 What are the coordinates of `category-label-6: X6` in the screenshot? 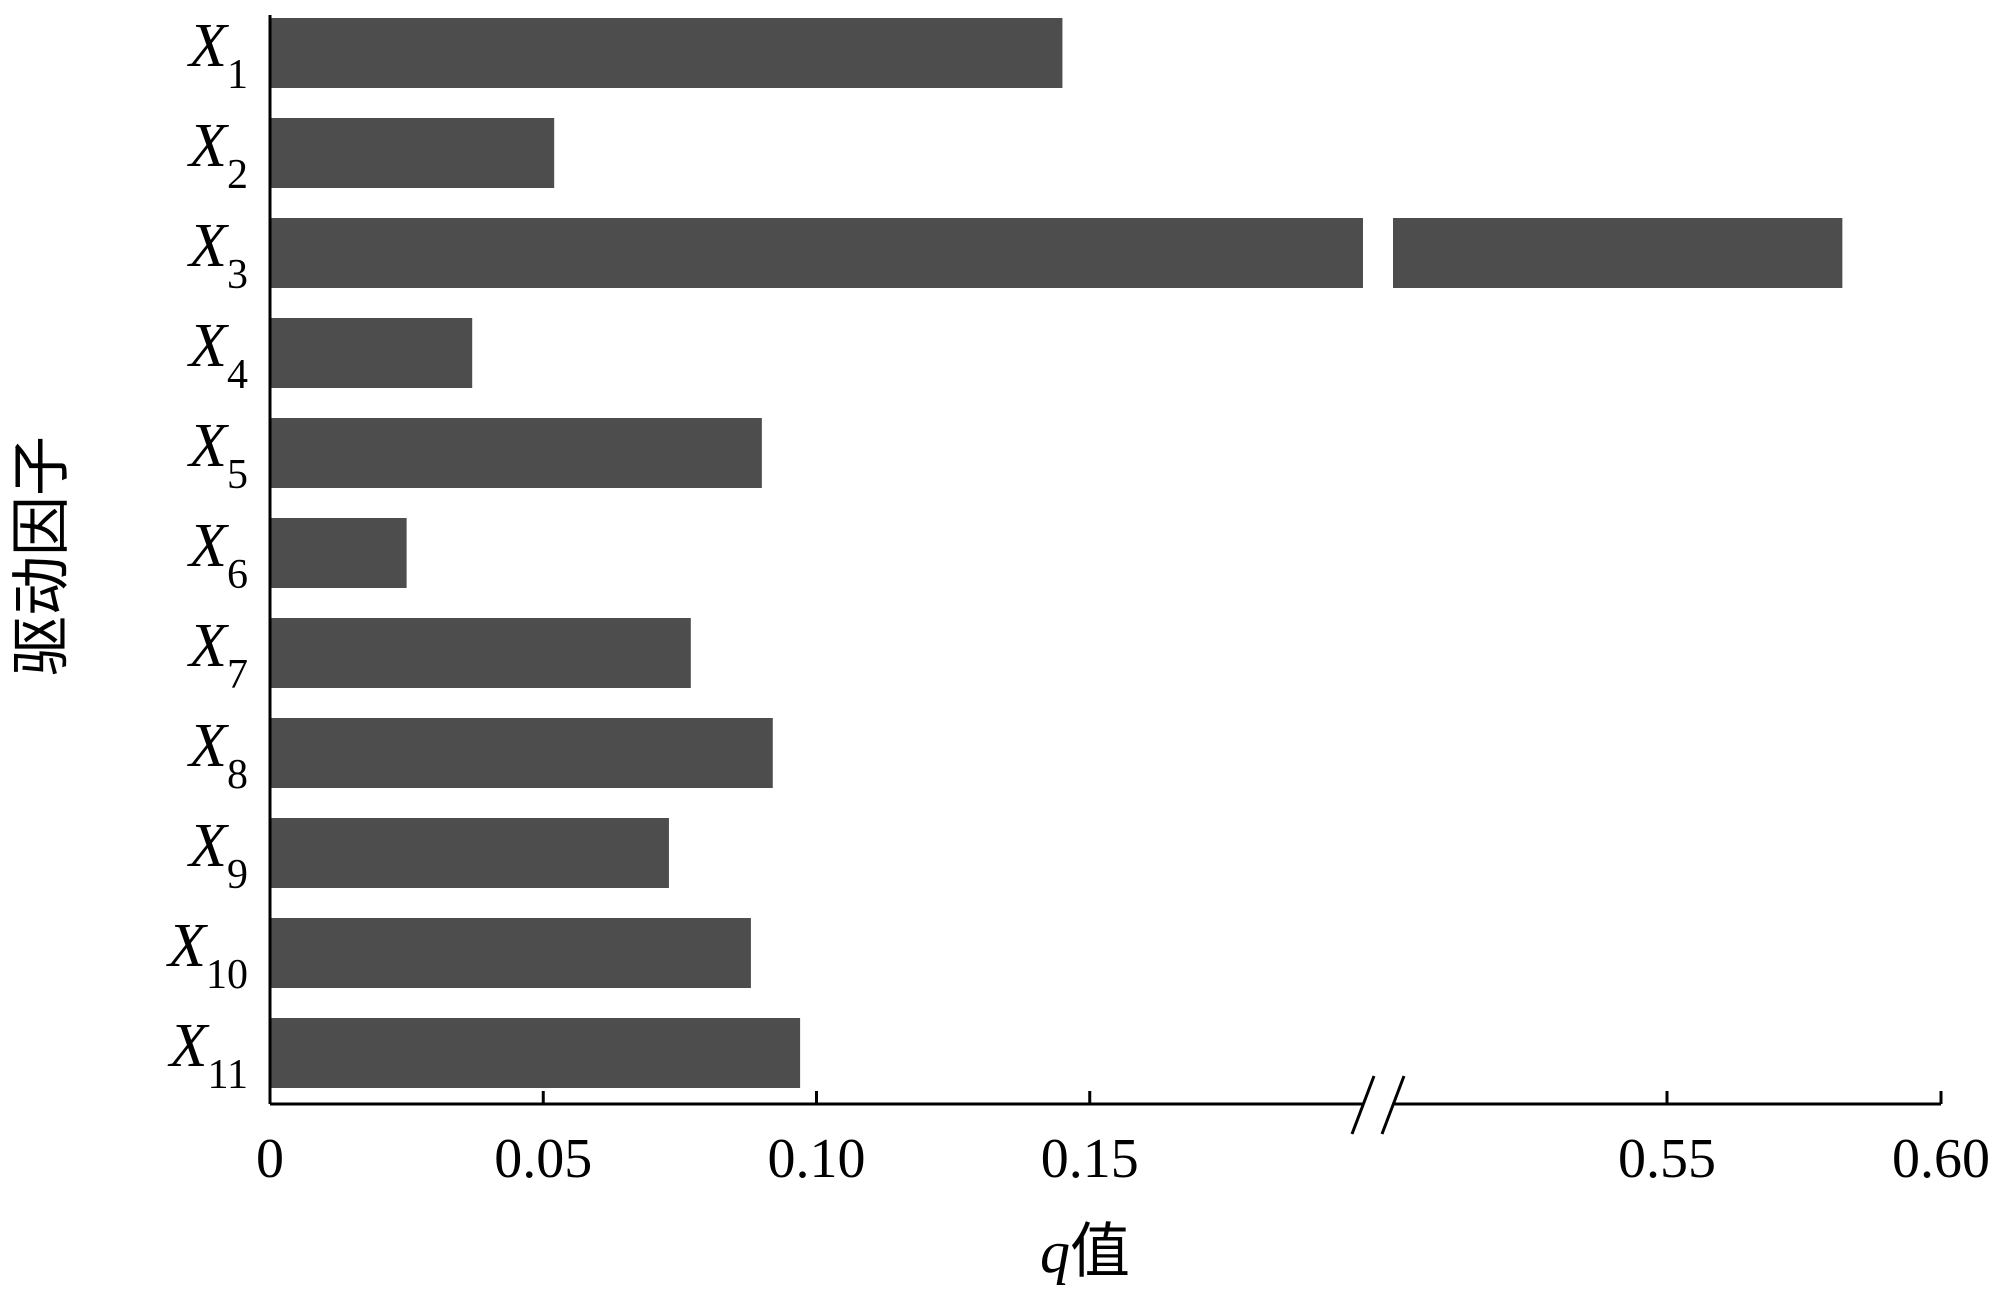 It's located at (217, 555).